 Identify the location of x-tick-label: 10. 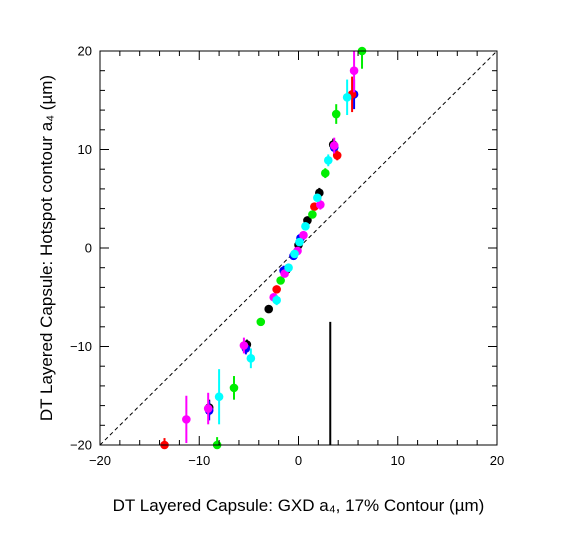
(398, 460).